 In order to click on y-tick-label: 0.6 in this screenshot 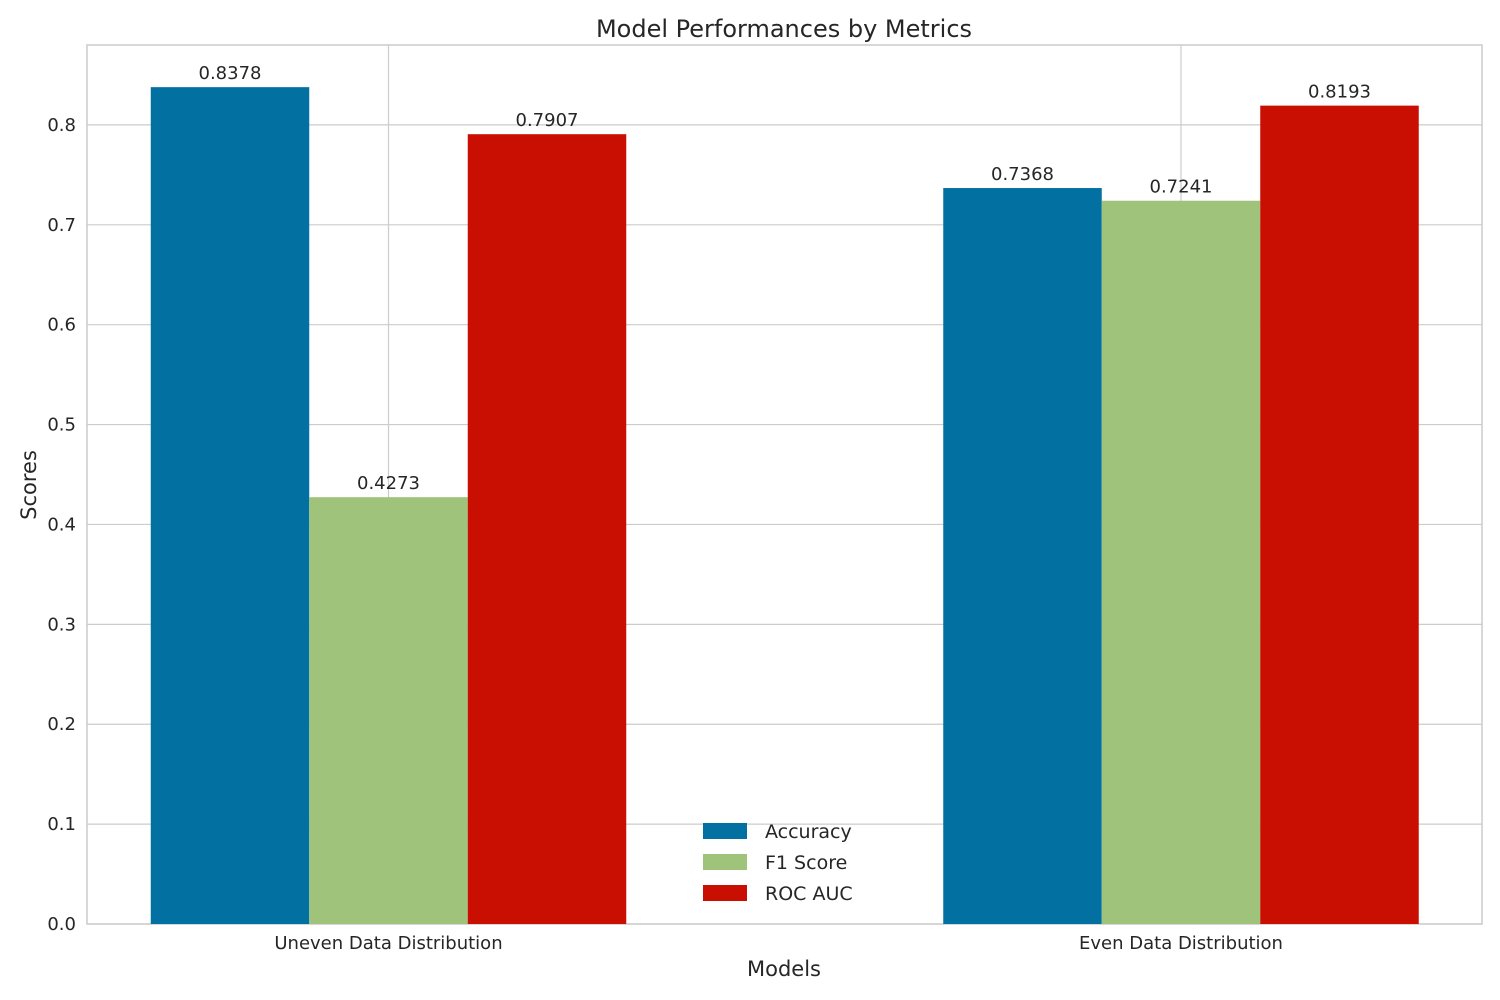, I will do `click(61, 325)`.